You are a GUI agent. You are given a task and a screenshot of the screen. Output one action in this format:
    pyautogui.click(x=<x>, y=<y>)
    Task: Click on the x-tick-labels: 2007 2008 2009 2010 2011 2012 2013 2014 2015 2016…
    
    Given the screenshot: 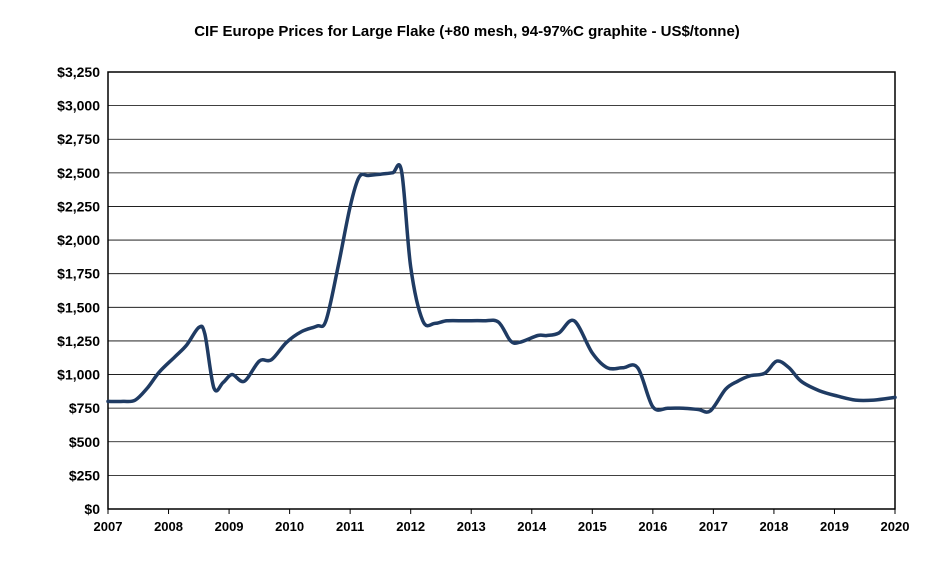 What is the action you would take?
    pyautogui.click(x=502, y=521)
    